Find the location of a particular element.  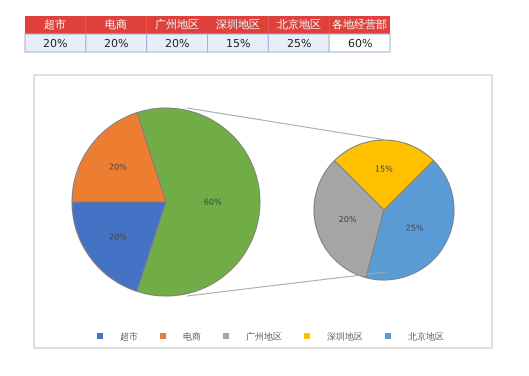

legend-label: 超市 is located at coordinates (129, 337).